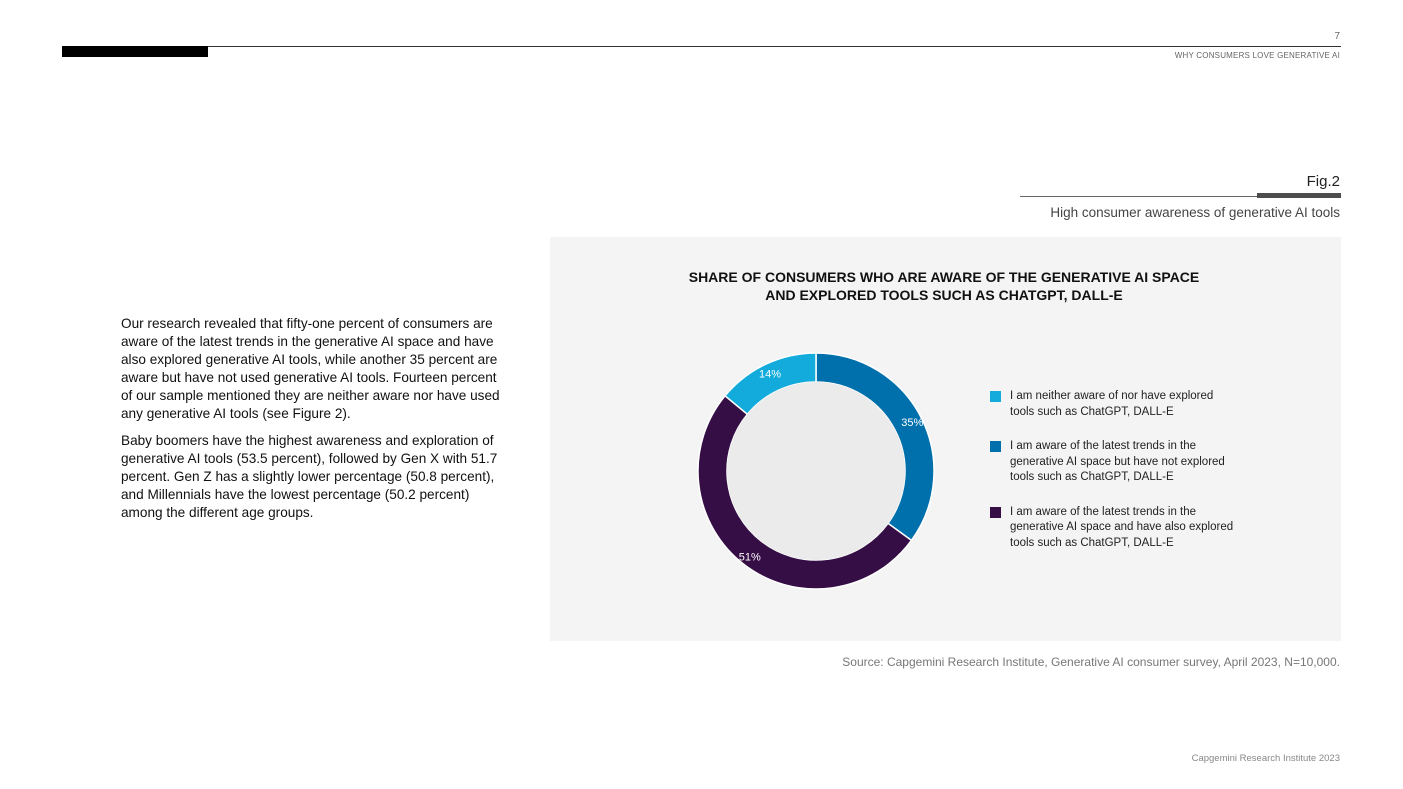  What do you see at coordinates (912, 423) in the screenshot?
I see `slice-data-label: 35%` at bounding box center [912, 423].